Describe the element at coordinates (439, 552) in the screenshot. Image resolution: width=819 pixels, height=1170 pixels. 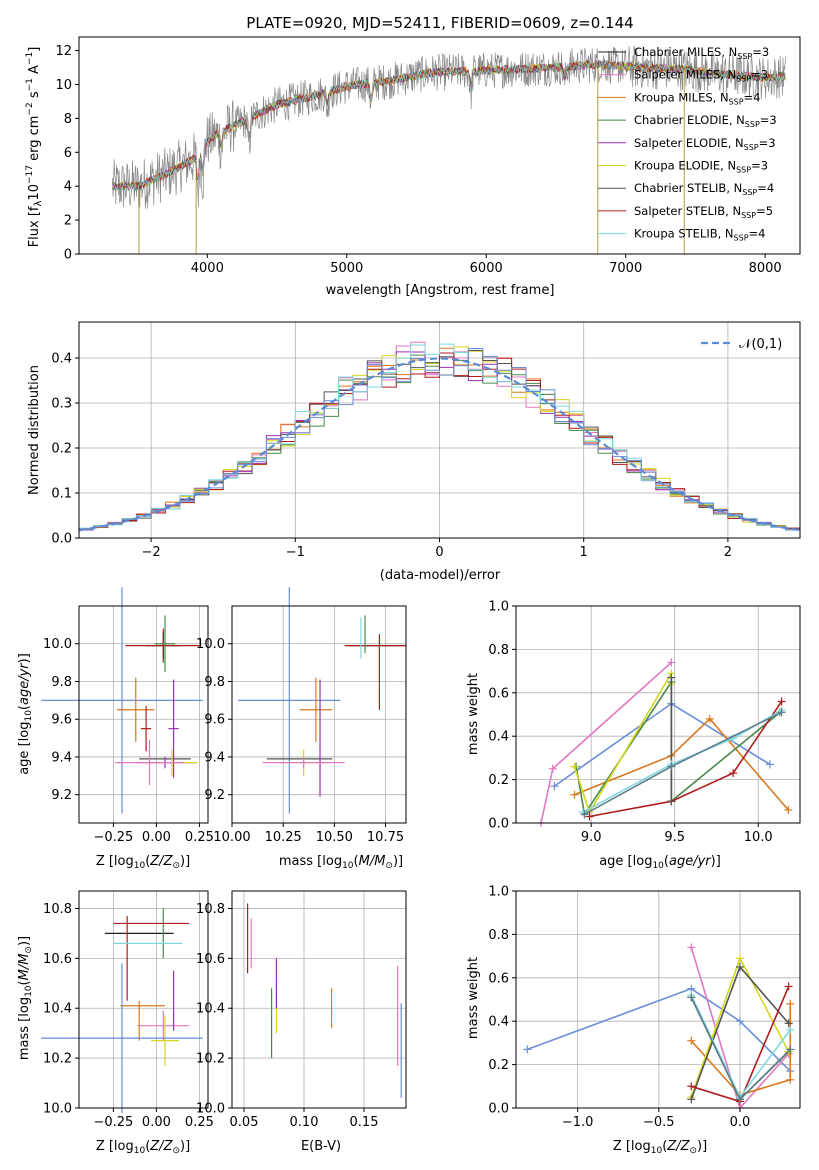
I see `x-tick-label: 0` at that location.